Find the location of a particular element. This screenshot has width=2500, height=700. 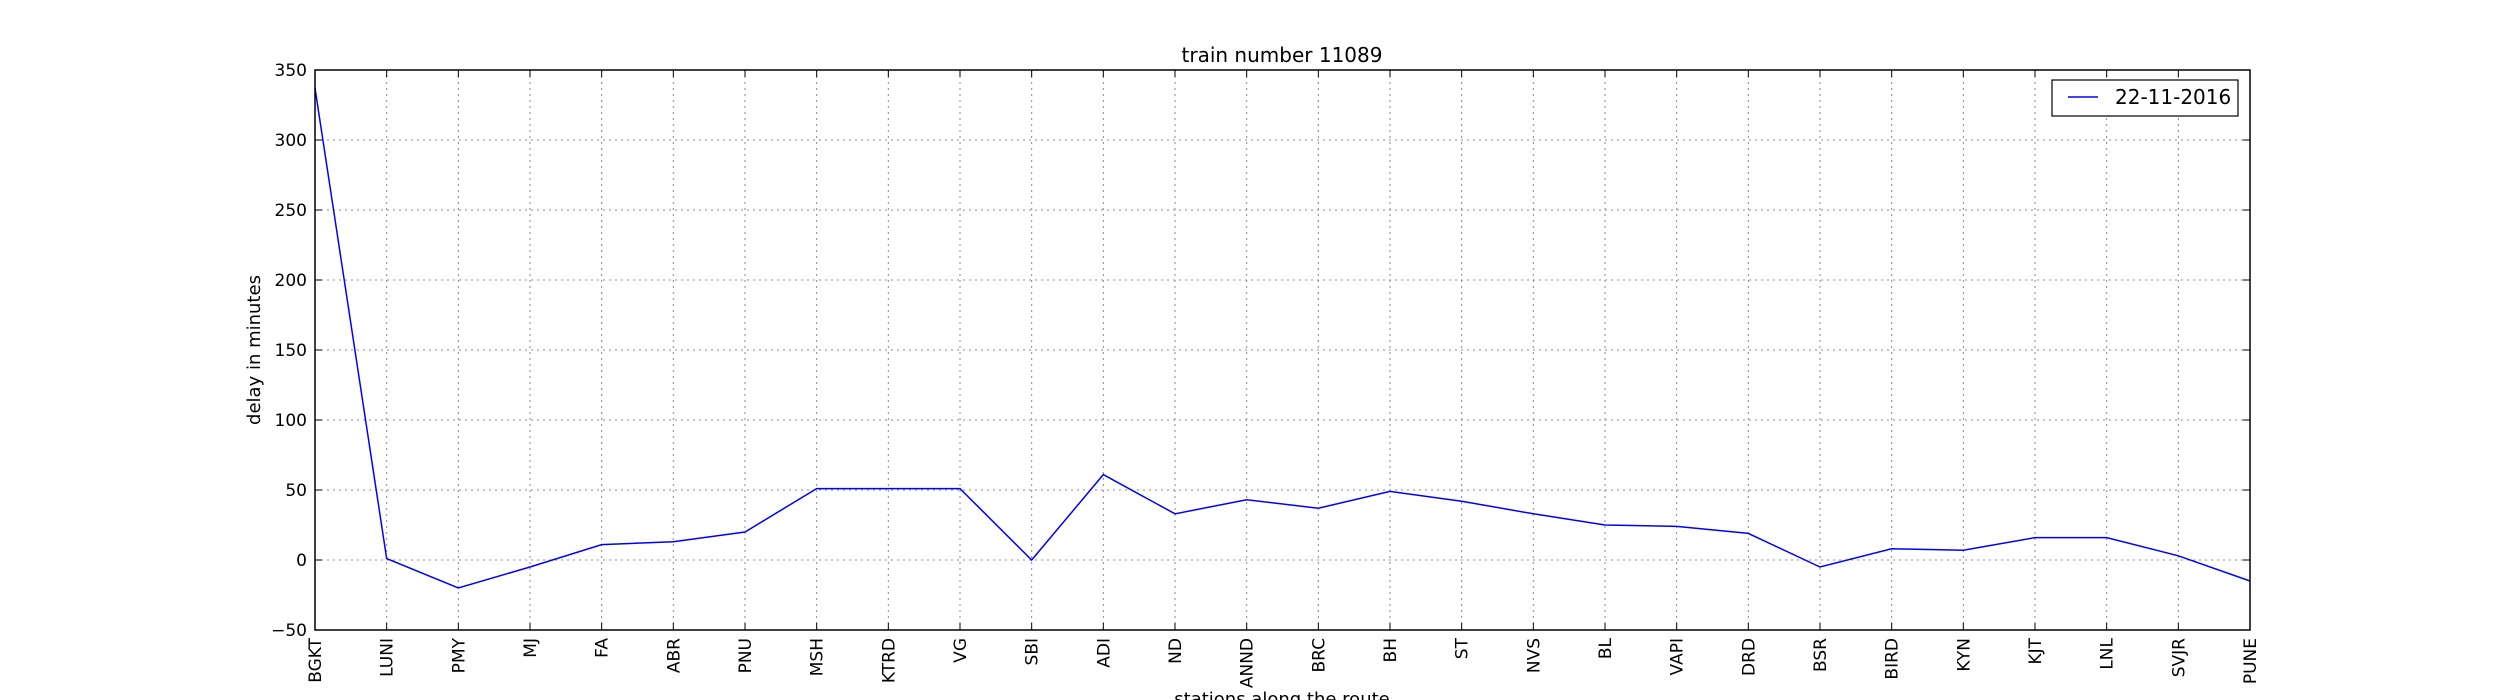

x-tick-label: MJ is located at coordinates (531, 648).